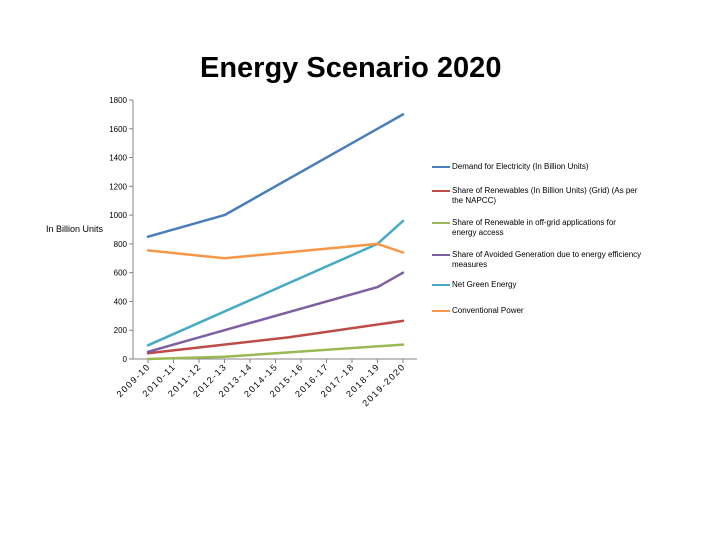 The image size is (720, 540). What do you see at coordinates (121, 301) in the screenshot?
I see `y-tick-label: 400` at bounding box center [121, 301].